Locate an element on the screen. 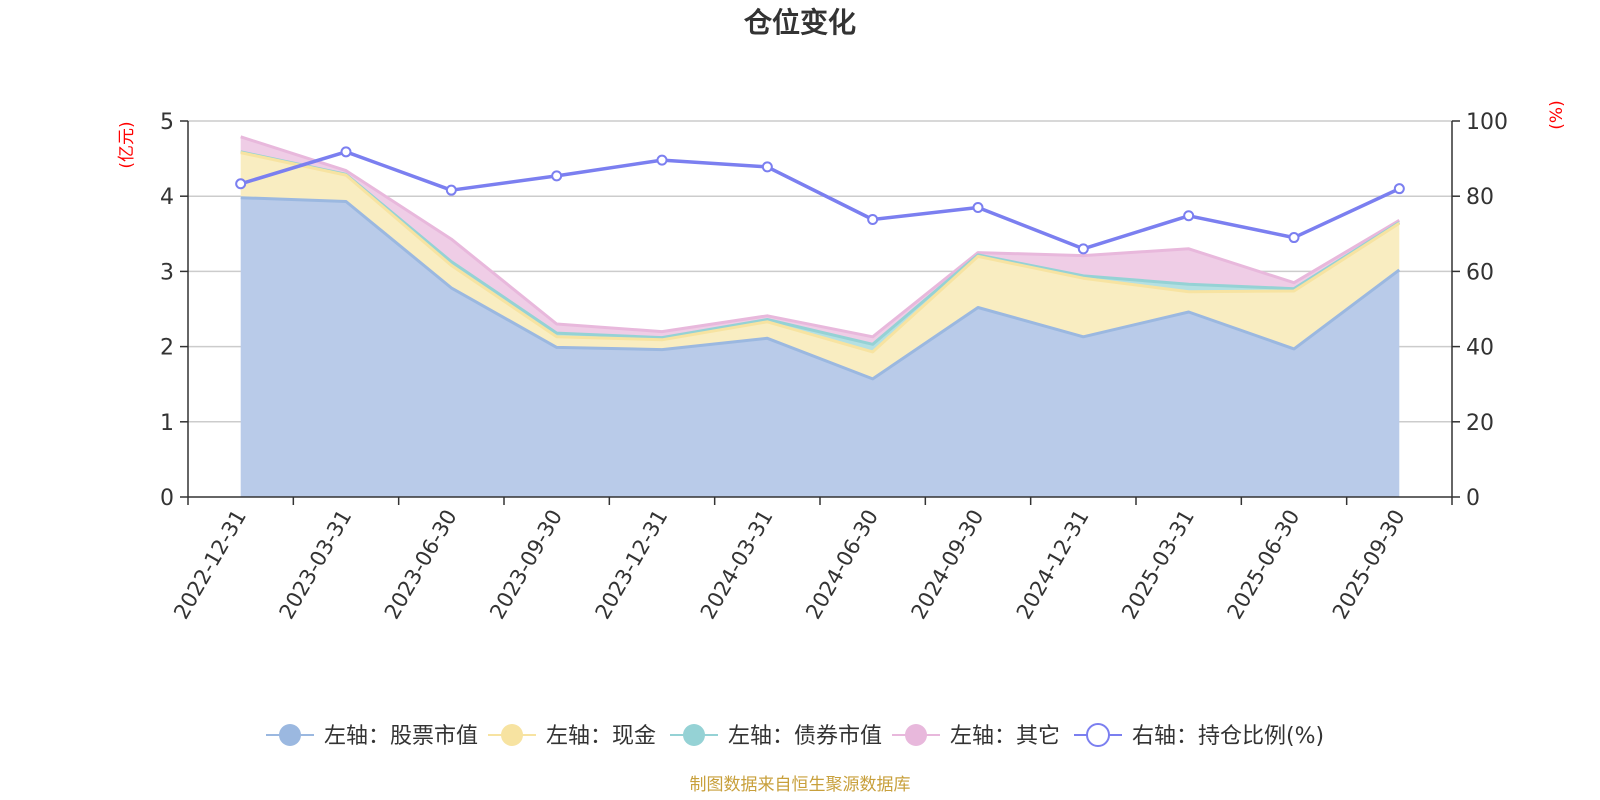  x-axis-tick-label: 2025-09-30 is located at coordinates (1369, 565).